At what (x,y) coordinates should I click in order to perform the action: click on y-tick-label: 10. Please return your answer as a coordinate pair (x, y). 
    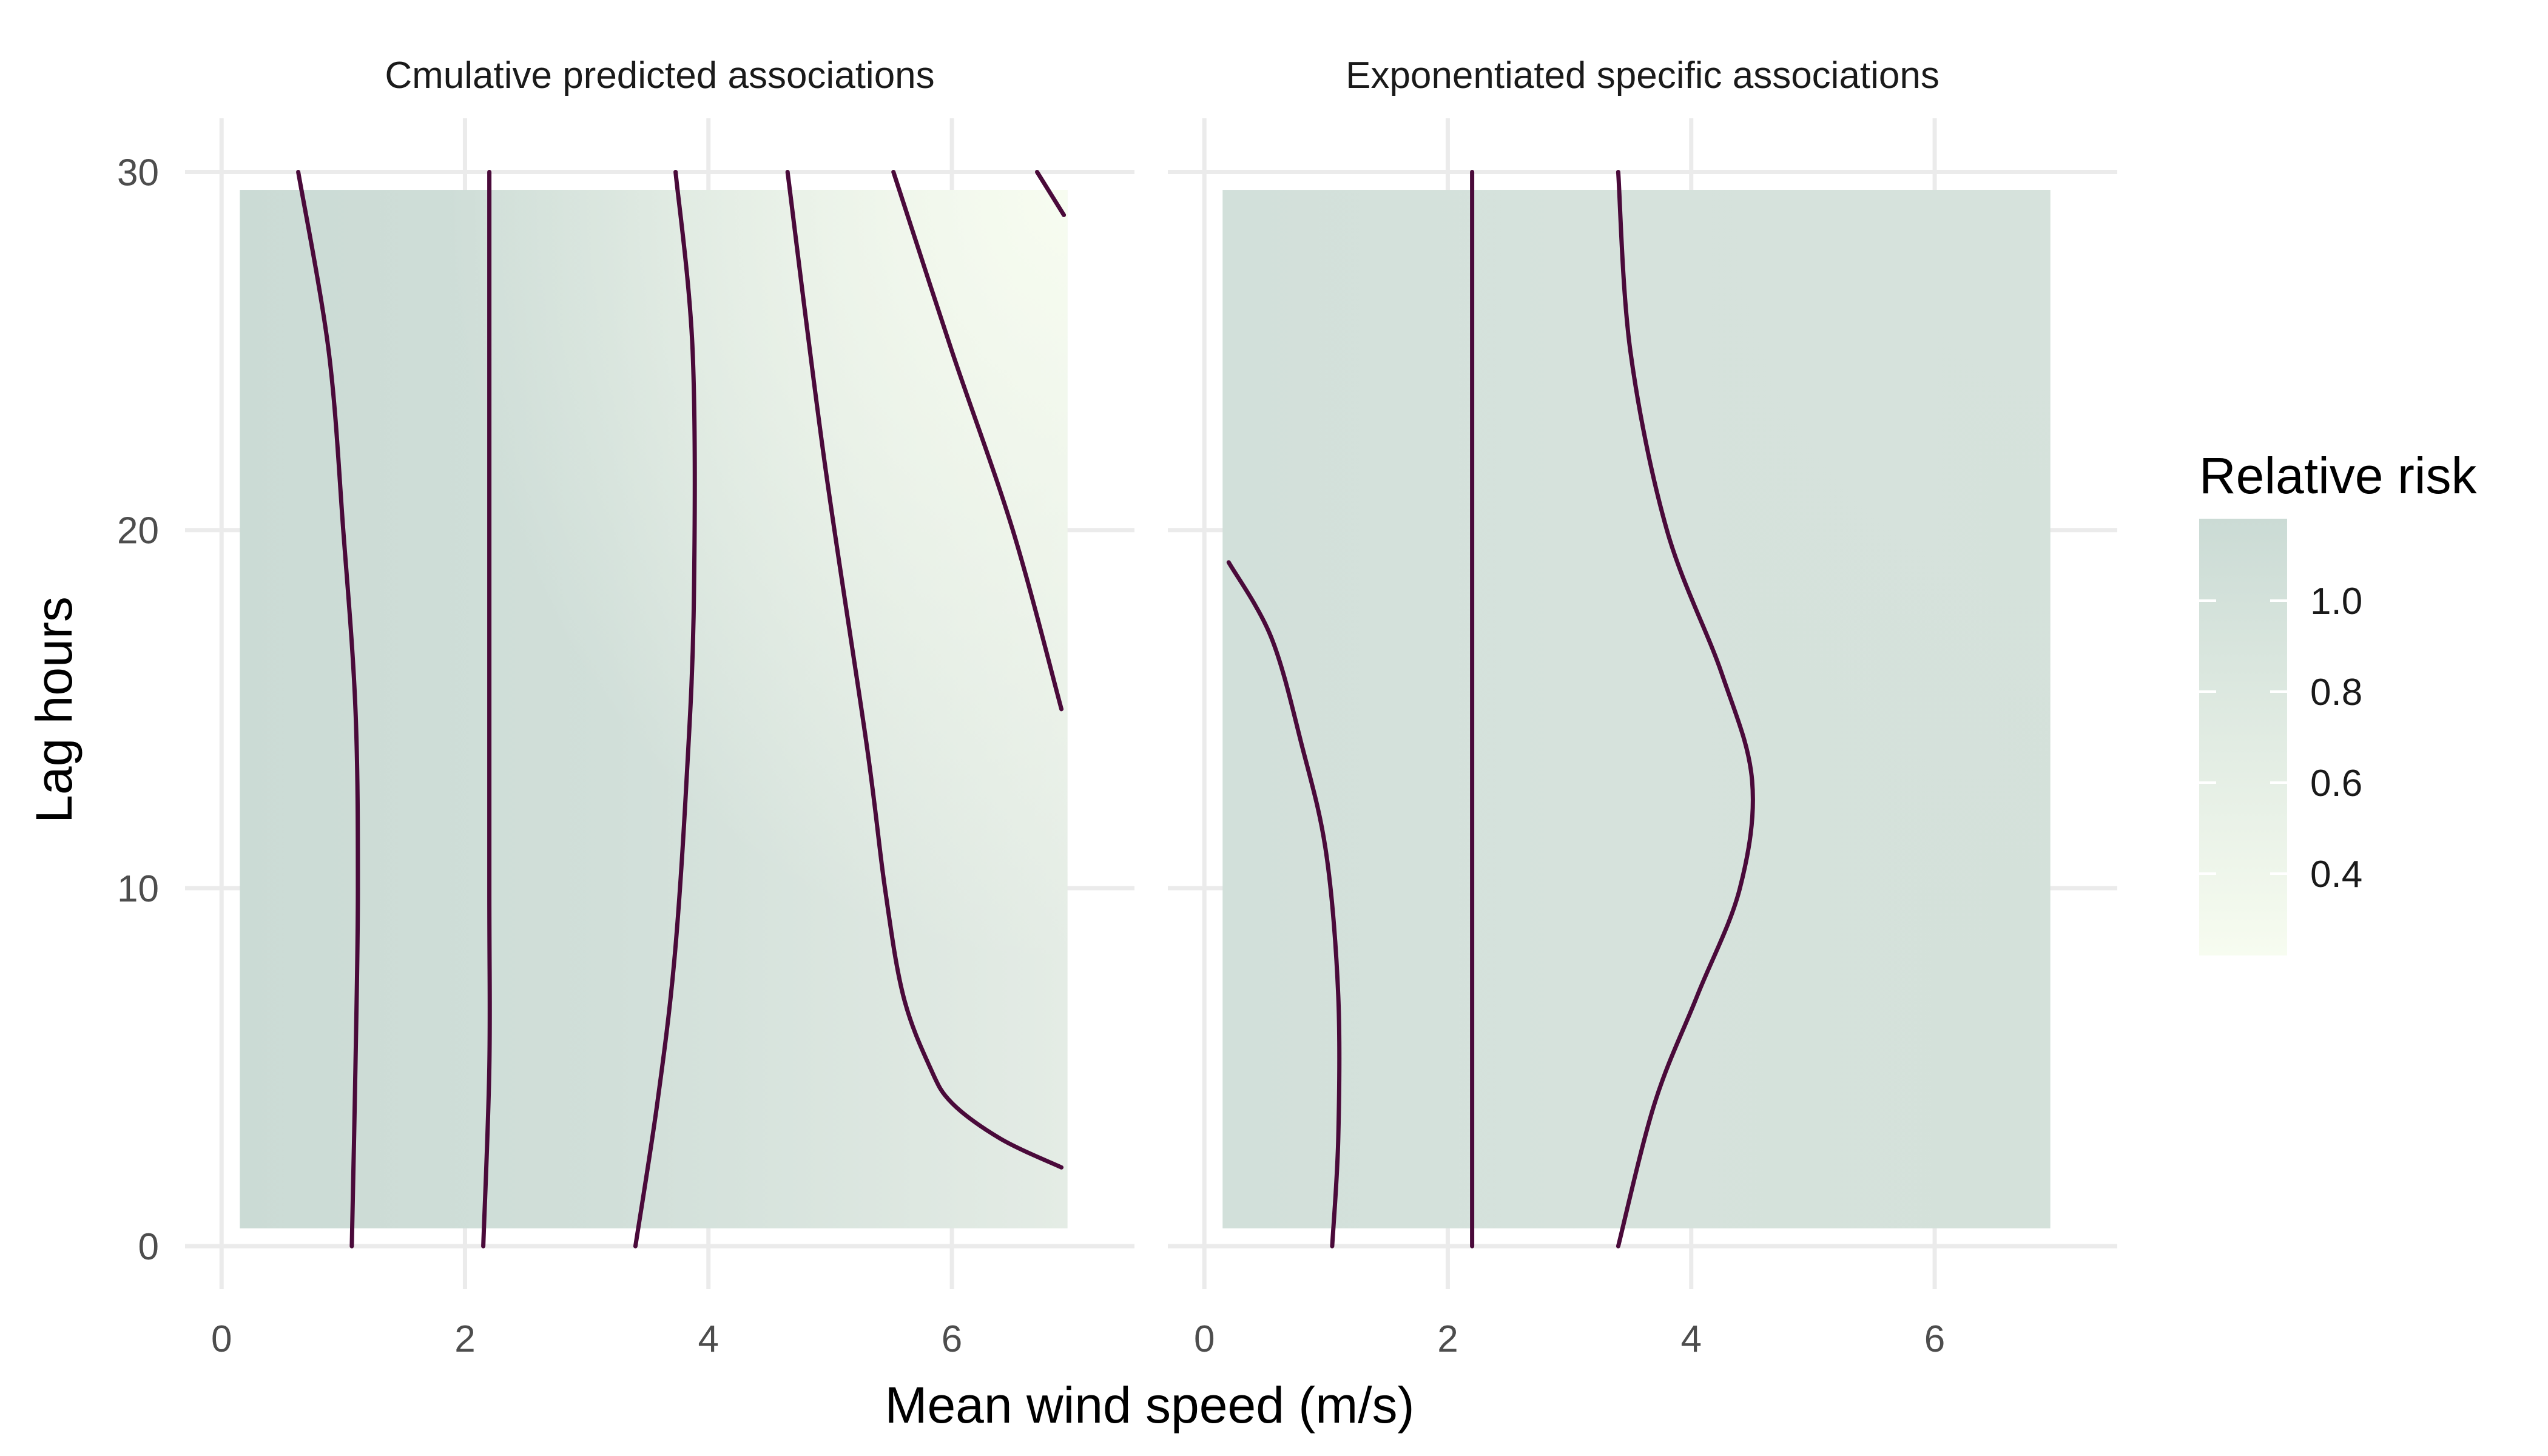
    Looking at the image, I should click on (138, 889).